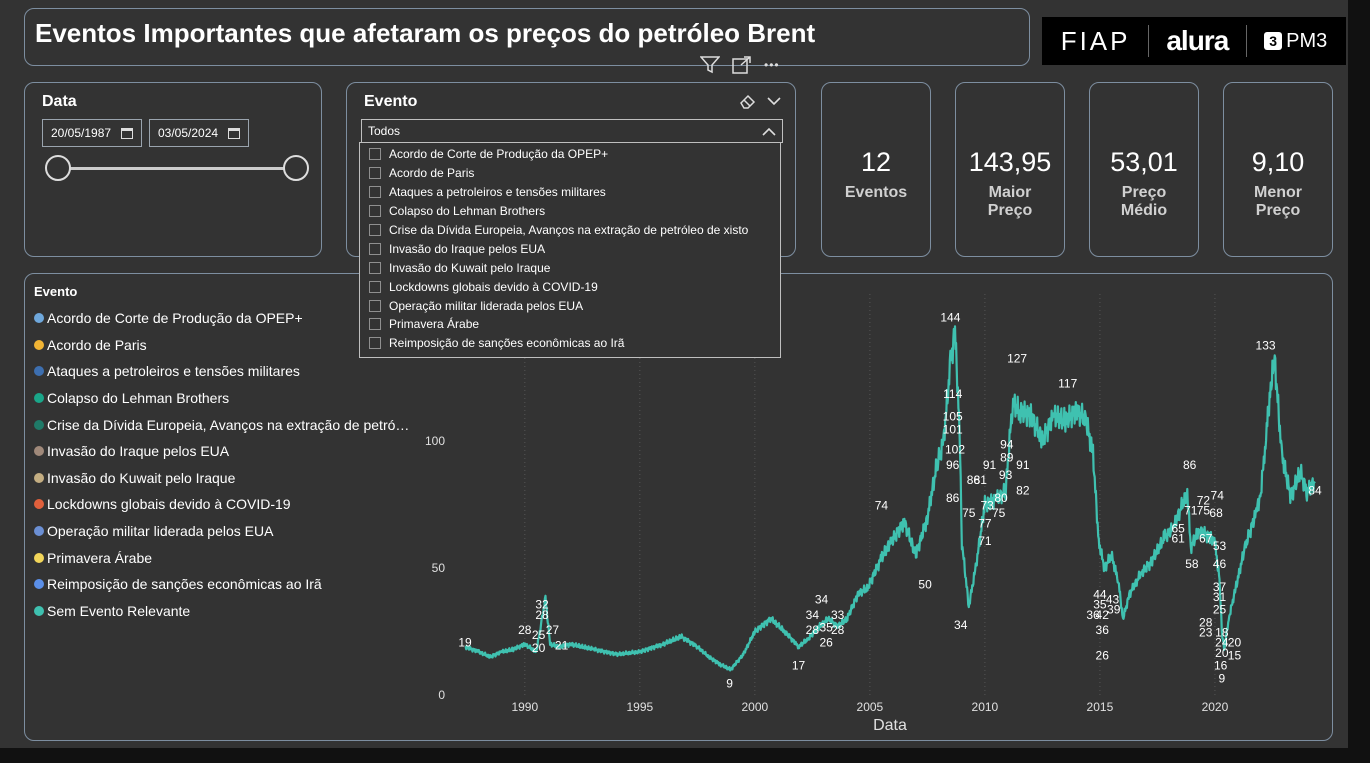  What do you see at coordinates (58, 168) in the screenshot?
I see `start-slider-handle` at bounding box center [58, 168].